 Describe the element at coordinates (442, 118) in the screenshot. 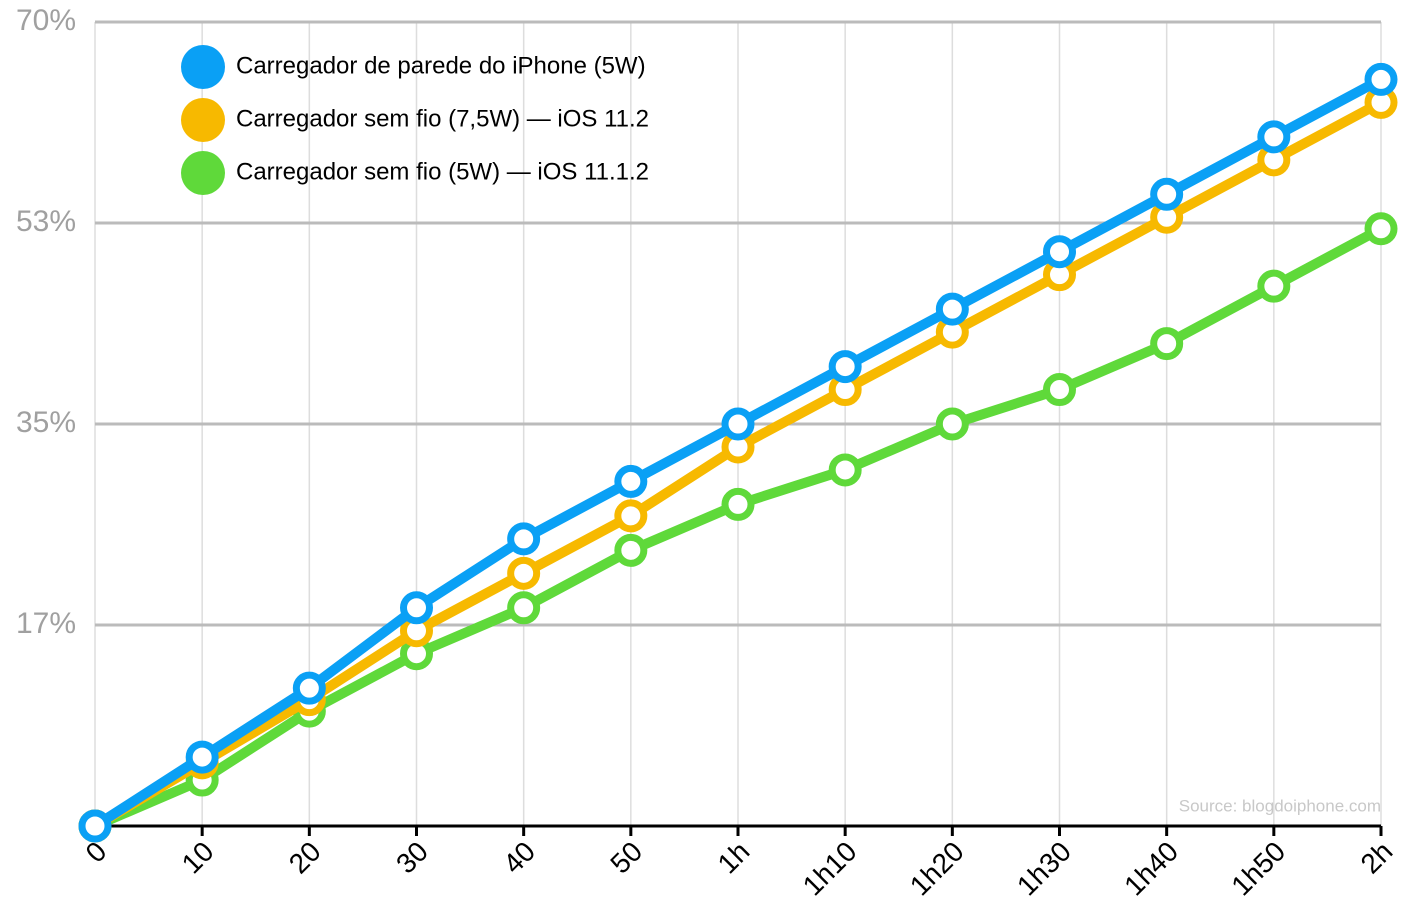

I see `legend-label: Carregador sem fio (7,5W) — iOS 11.2` at that location.